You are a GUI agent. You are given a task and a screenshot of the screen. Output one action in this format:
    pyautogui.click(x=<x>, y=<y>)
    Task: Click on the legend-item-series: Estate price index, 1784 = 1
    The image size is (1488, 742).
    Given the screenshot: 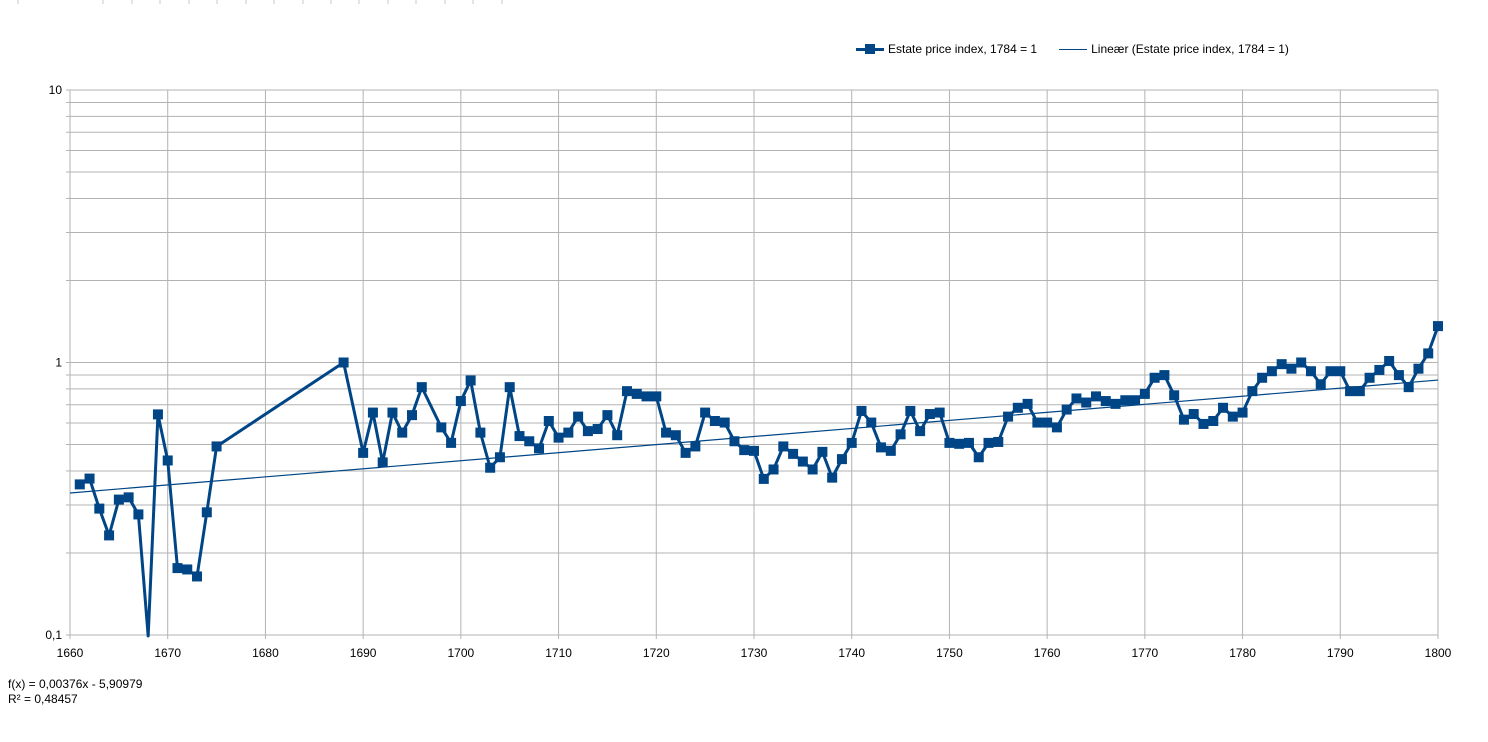 What is the action you would take?
    pyautogui.click(x=946, y=49)
    